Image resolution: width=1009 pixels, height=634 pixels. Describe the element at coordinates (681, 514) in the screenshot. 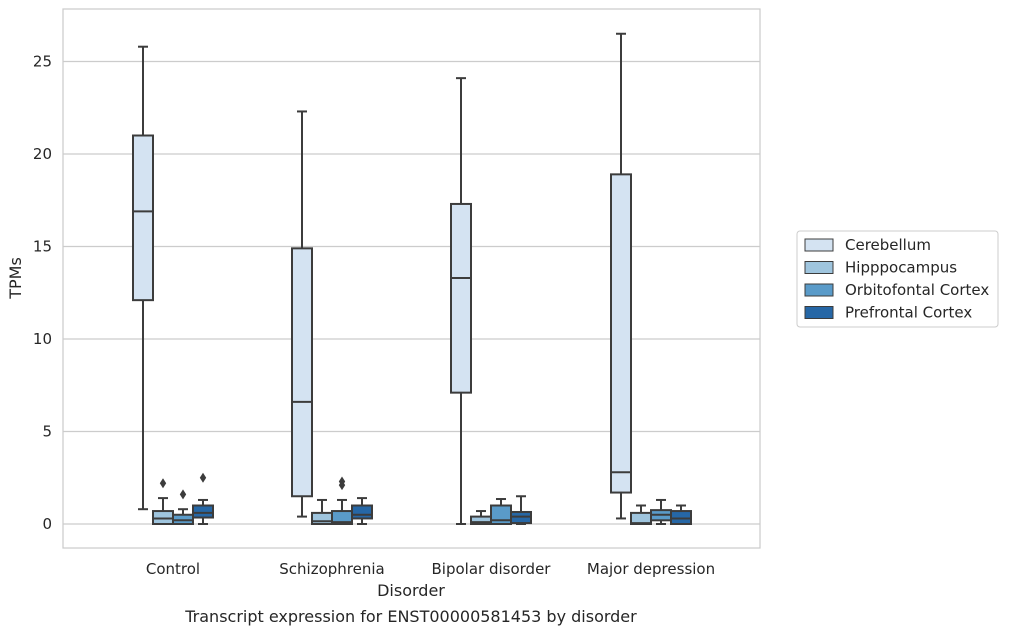

I see `box-prefrontal-cortex-major-depression` at that location.